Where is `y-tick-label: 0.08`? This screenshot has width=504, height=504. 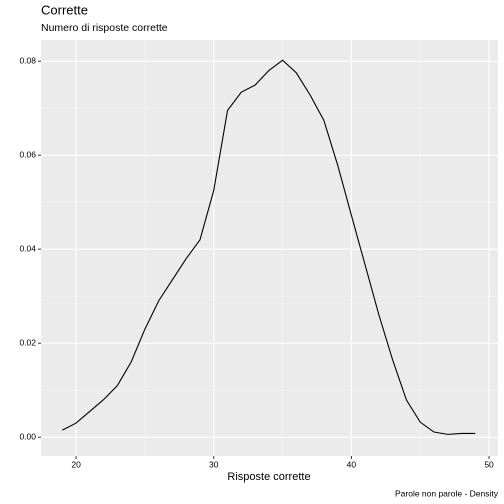
y-tick-label: 0.08 is located at coordinates (27, 60).